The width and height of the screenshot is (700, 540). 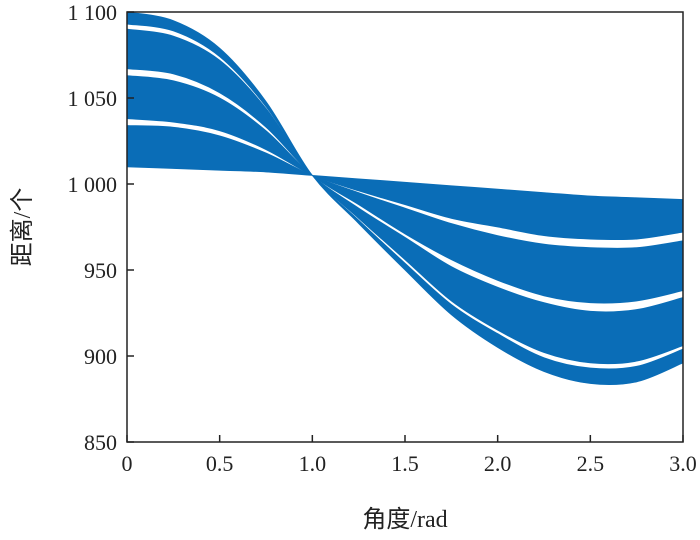 What do you see at coordinates (100, 442) in the screenshot?
I see `y-tick-label: 850` at bounding box center [100, 442].